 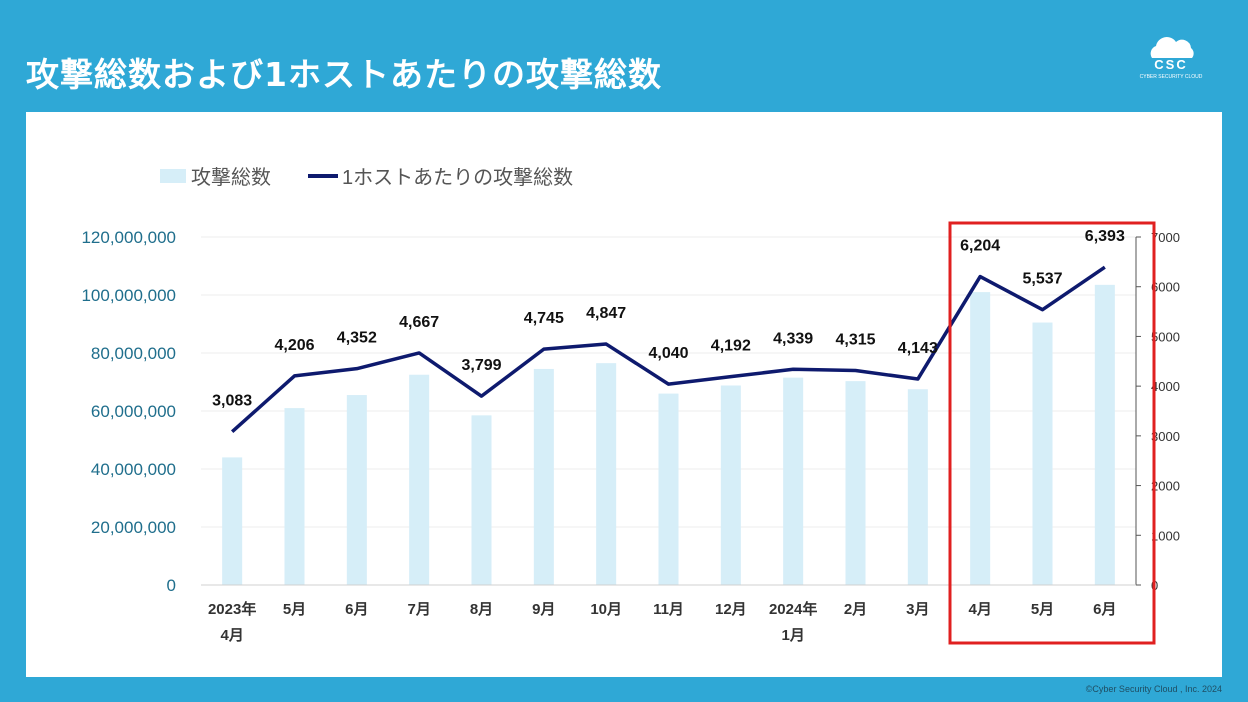 What do you see at coordinates (792, 635) in the screenshot?
I see `x-axis-tick-label: 1月` at bounding box center [792, 635].